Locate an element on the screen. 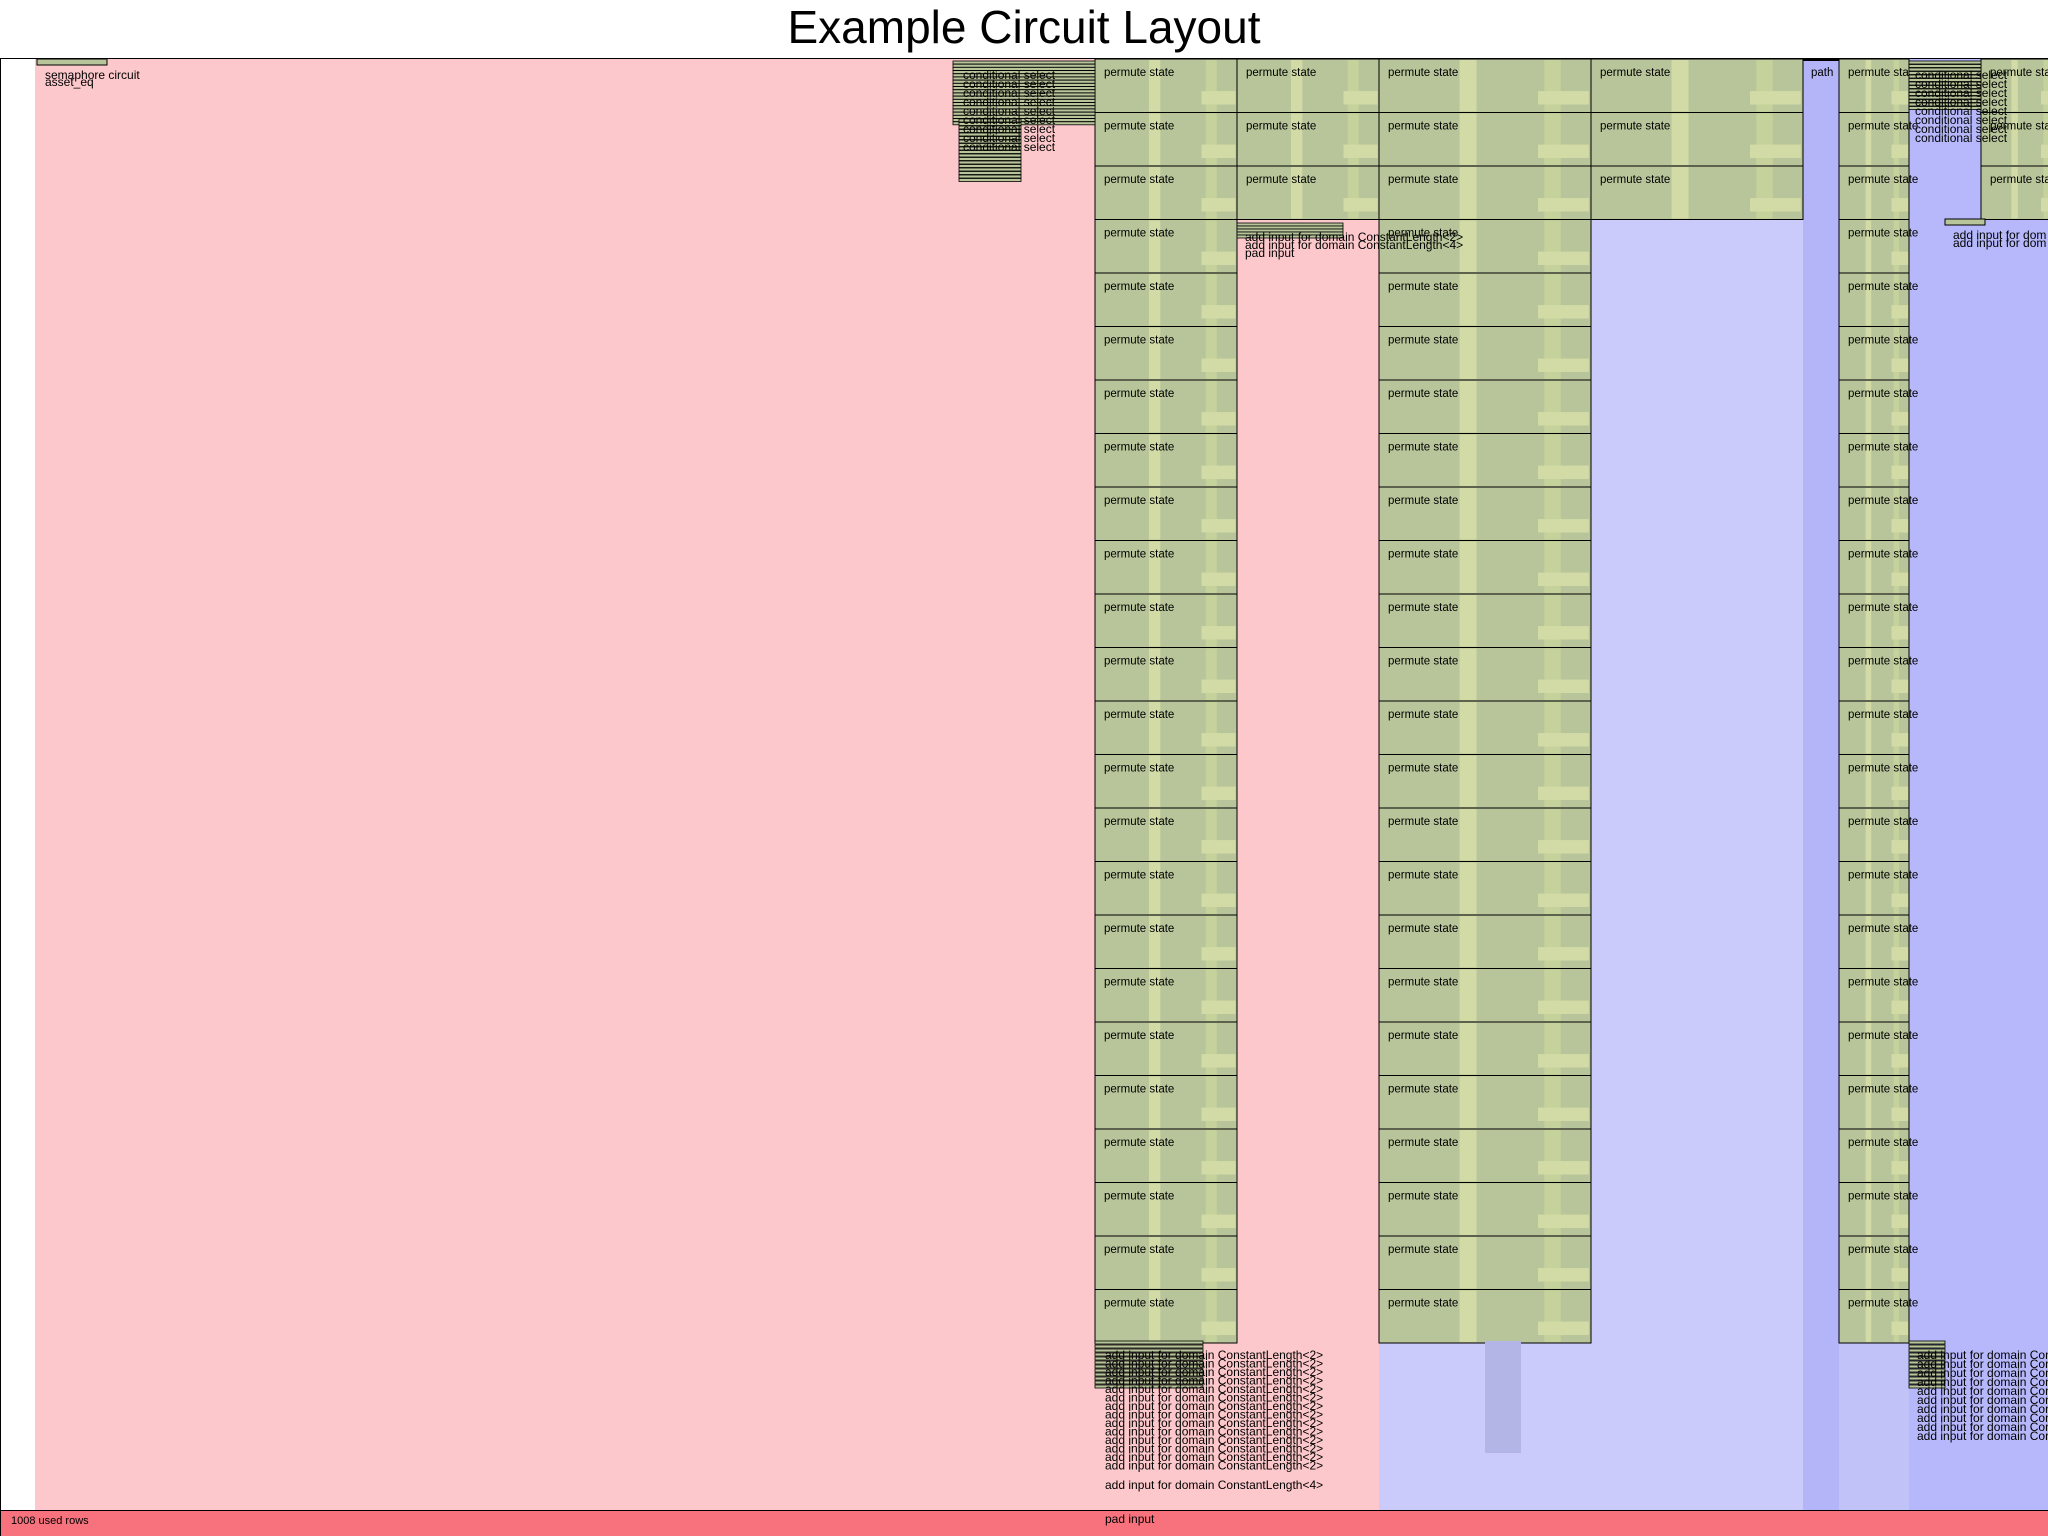 The width and height of the screenshot is (2048, 1536). permute-state-c1-r23-label: permute state is located at coordinates (1139, 1304).